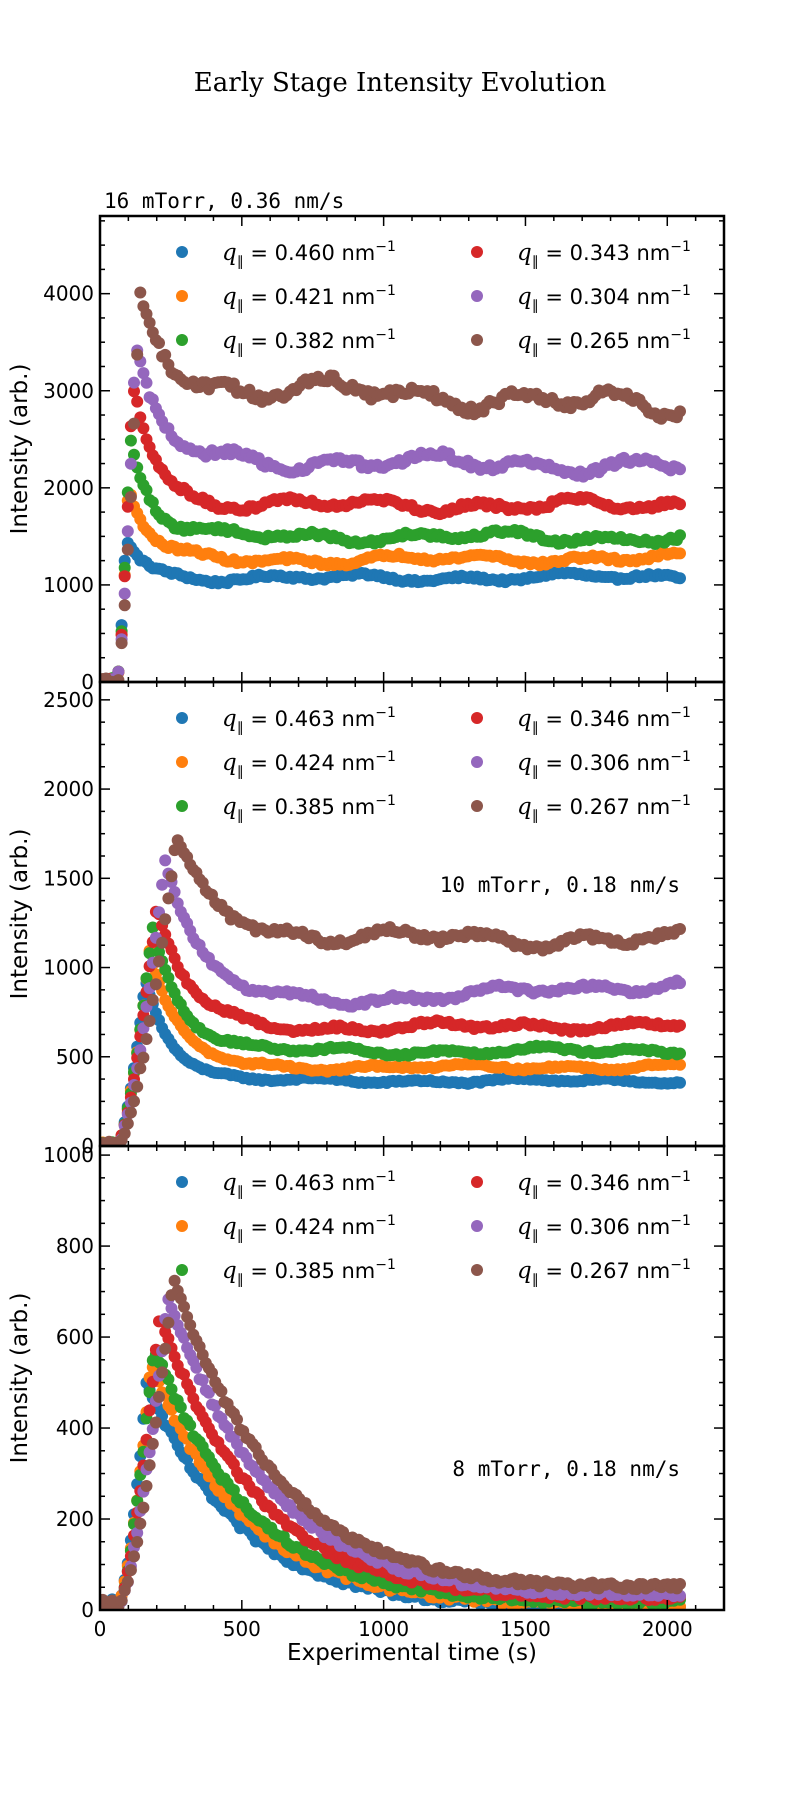 The width and height of the screenshot is (800, 1800). I want to click on x-tick-label: 500, so click(242, 1629).